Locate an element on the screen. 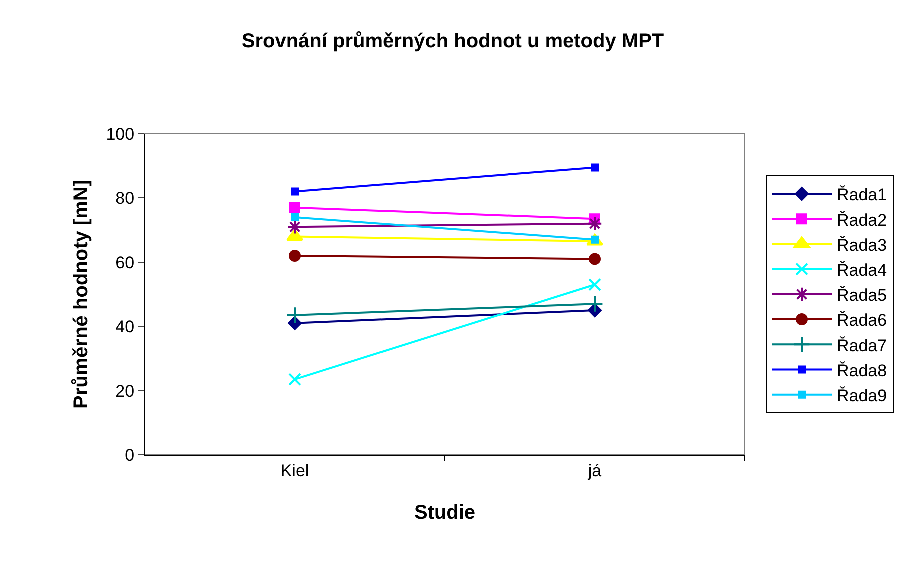  legend-label: Řada8 is located at coordinates (862, 370).